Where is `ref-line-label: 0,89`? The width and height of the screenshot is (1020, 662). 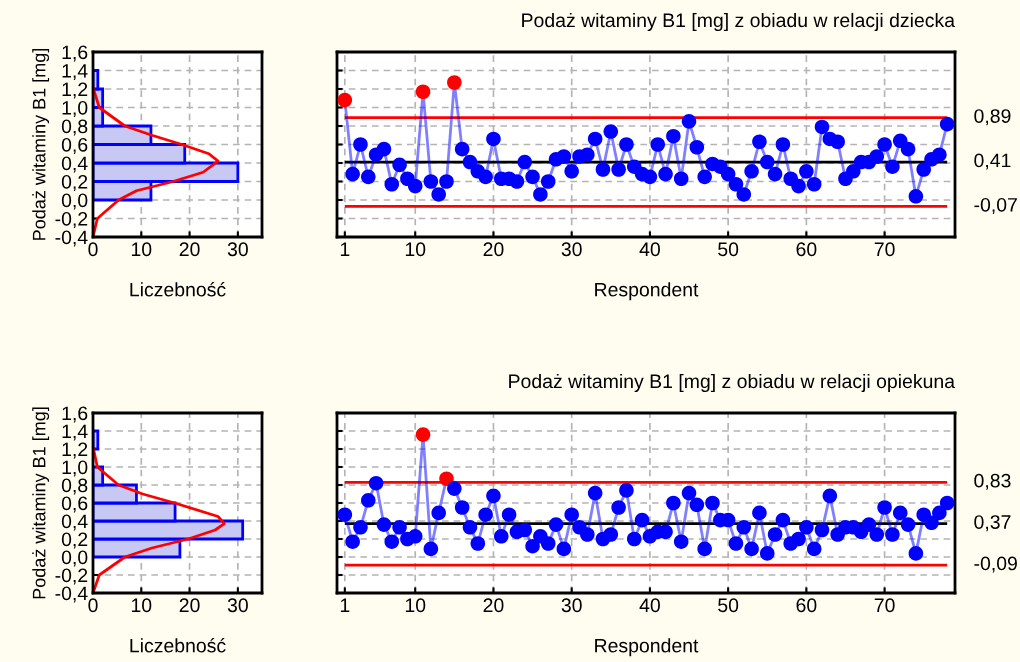
ref-line-label: 0,89 is located at coordinates (992, 117).